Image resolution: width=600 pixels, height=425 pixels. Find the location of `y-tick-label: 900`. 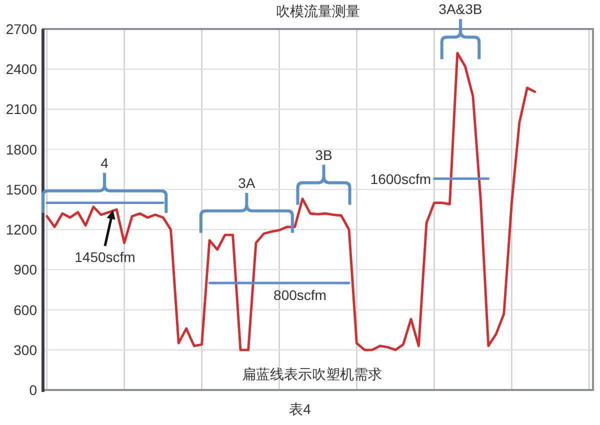

y-tick-label: 900 is located at coordinates (26, 270).